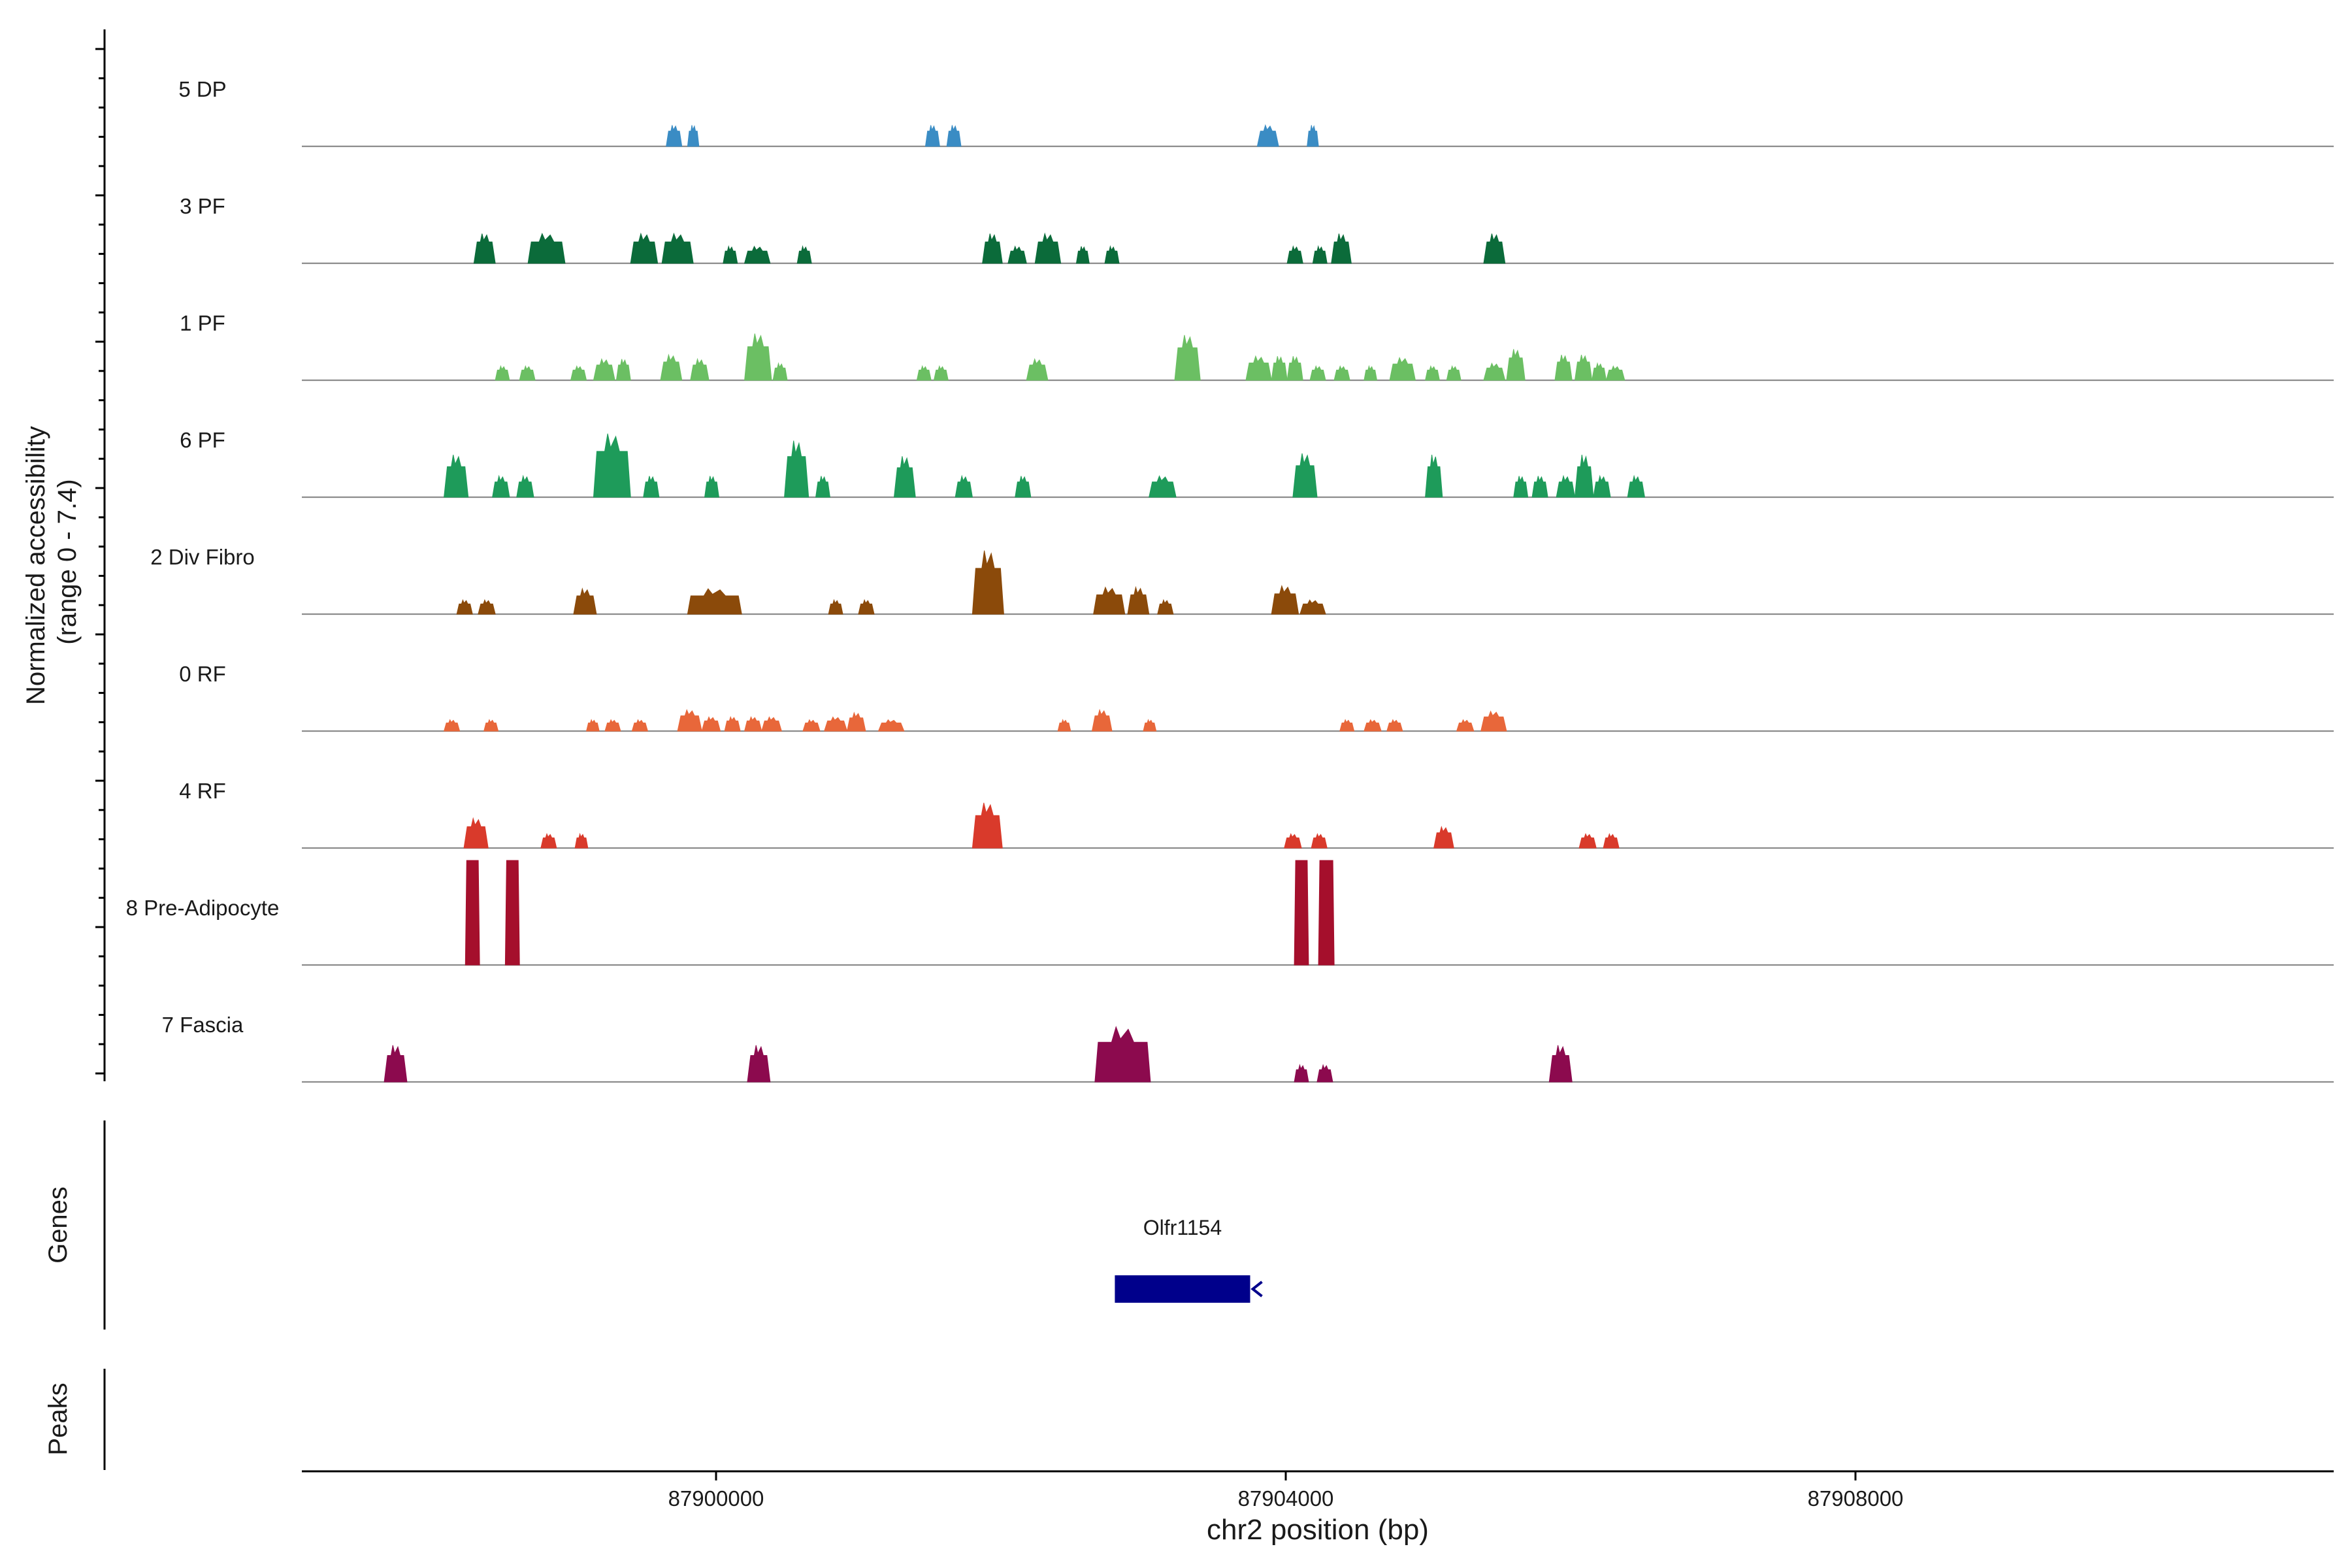 Image resolution: width=2352 pixels, height=1568 pixels. Describe the element at coordinates (1256, 1289) in the screenshot. I see `strand-arrow-icon` at that location.